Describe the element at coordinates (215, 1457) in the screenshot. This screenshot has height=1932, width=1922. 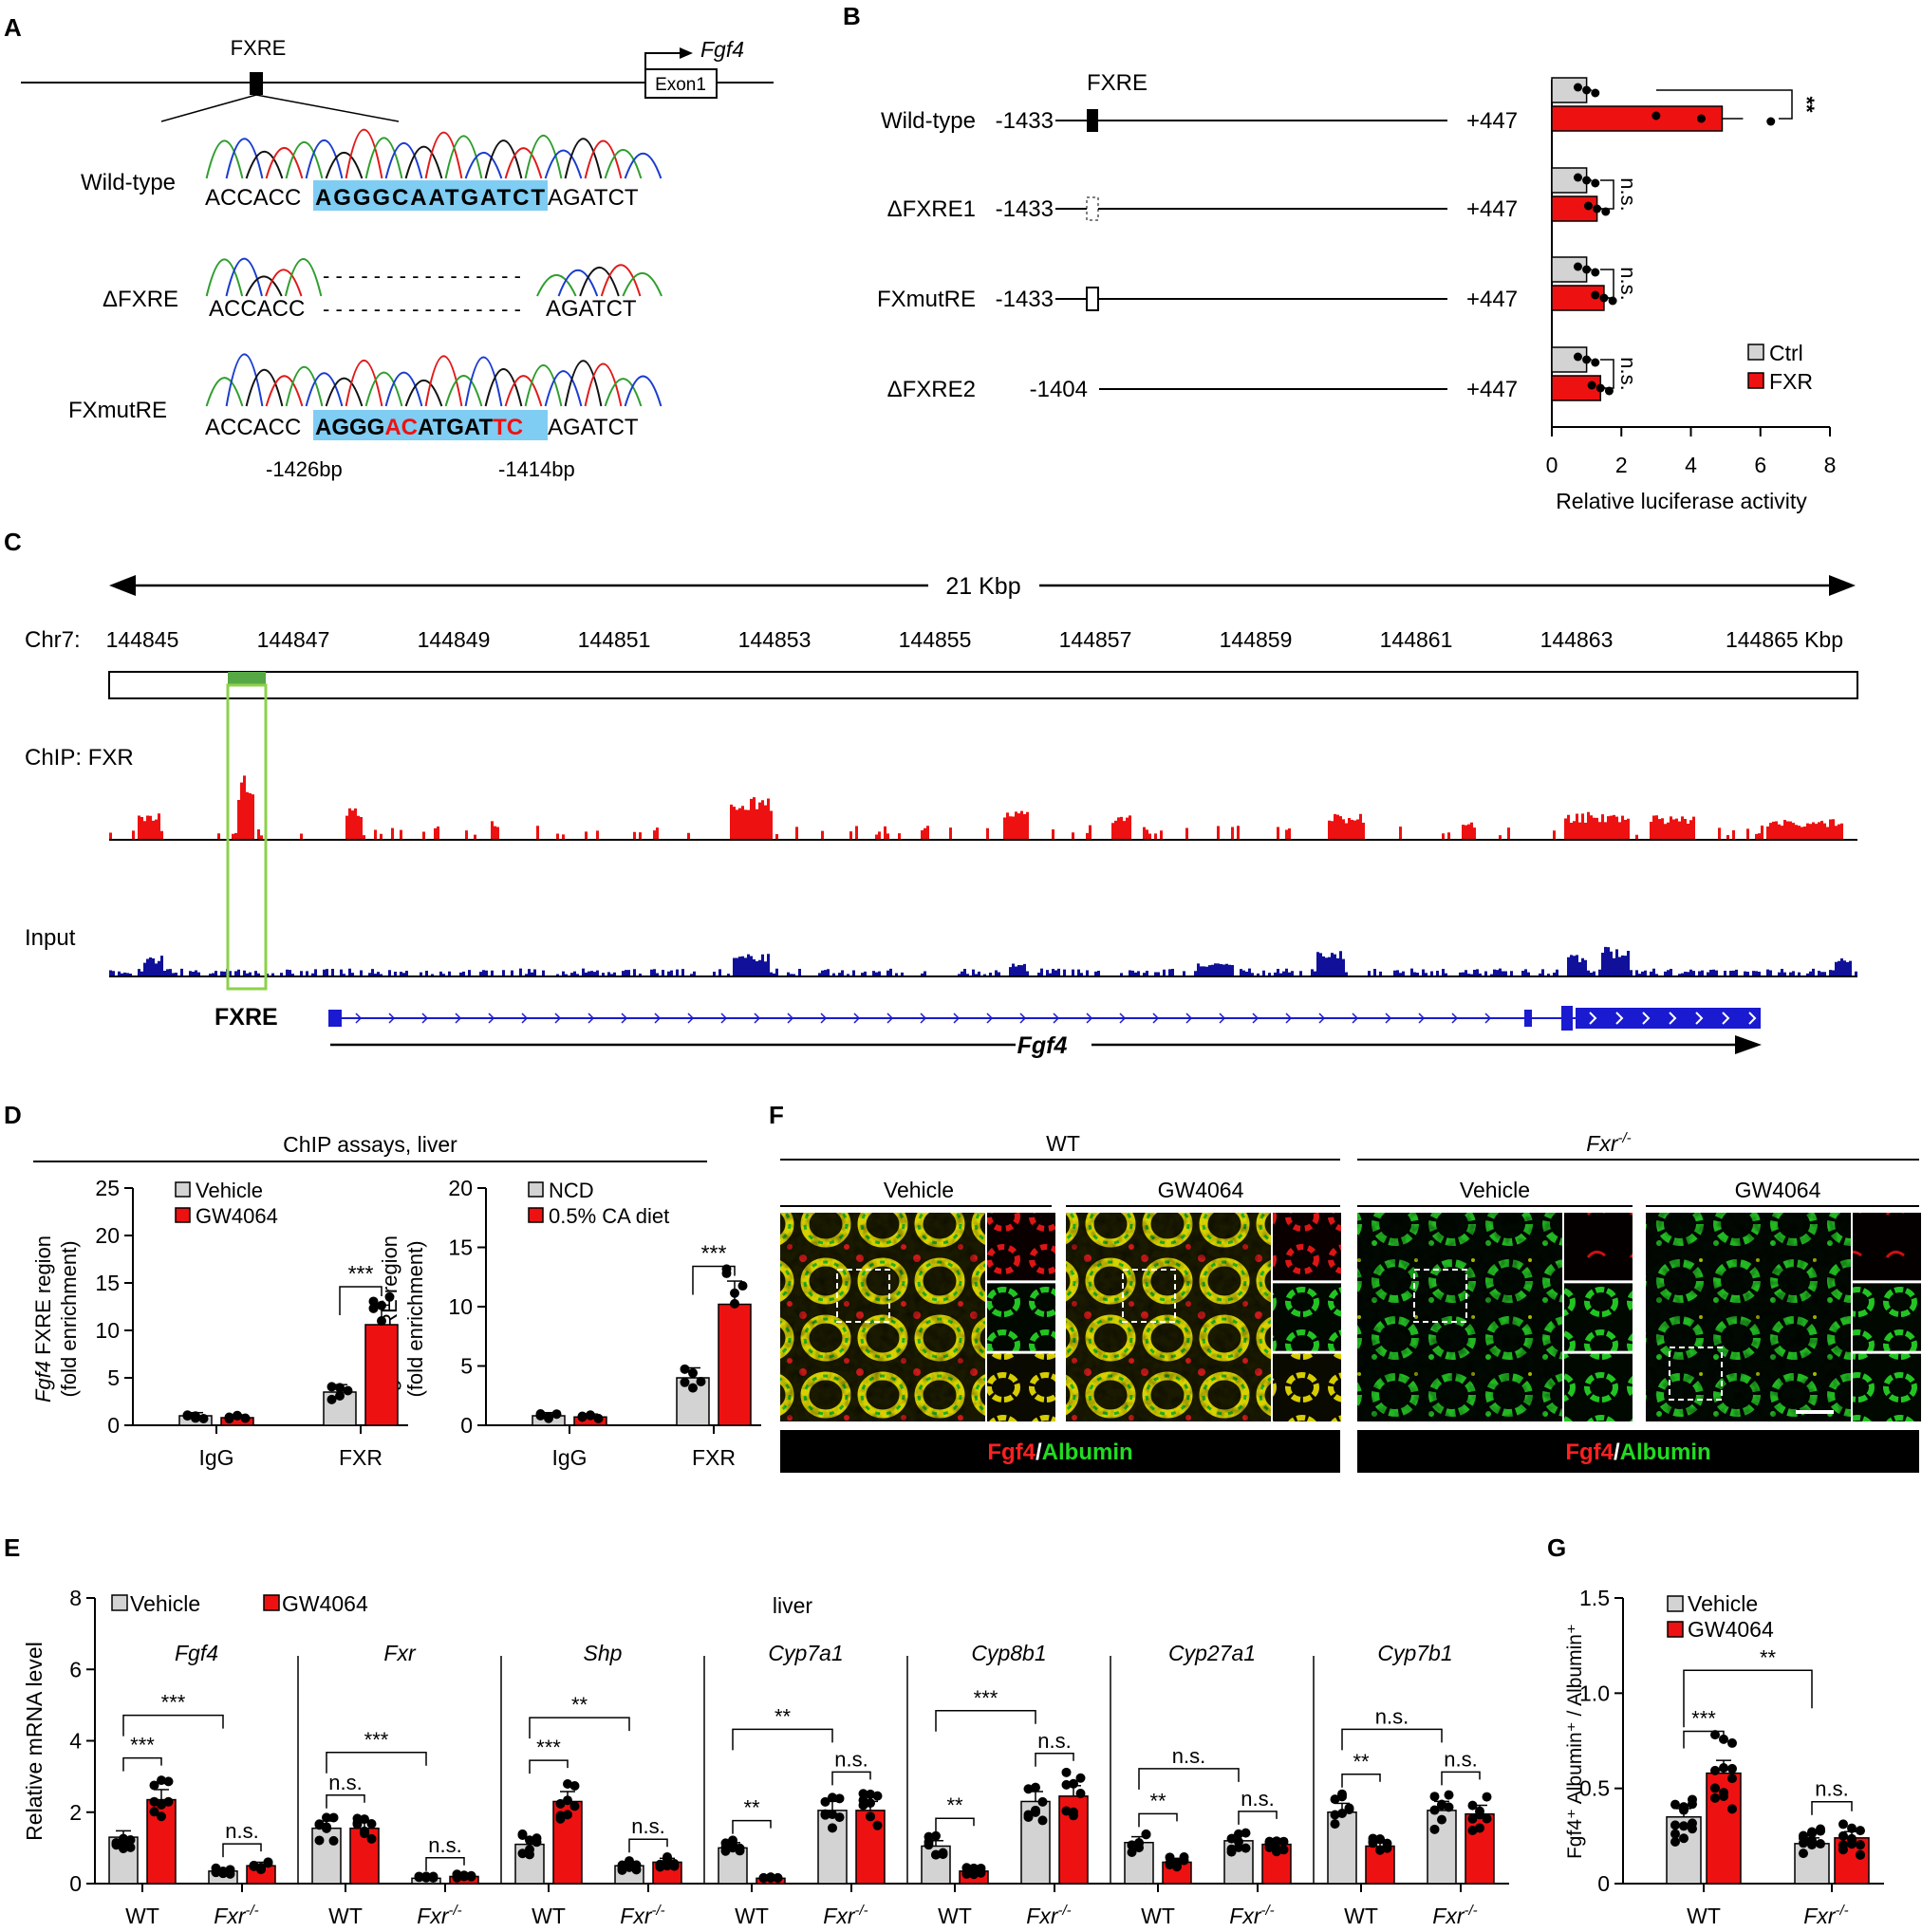
I see `x-tick-label: IgG` at that location.